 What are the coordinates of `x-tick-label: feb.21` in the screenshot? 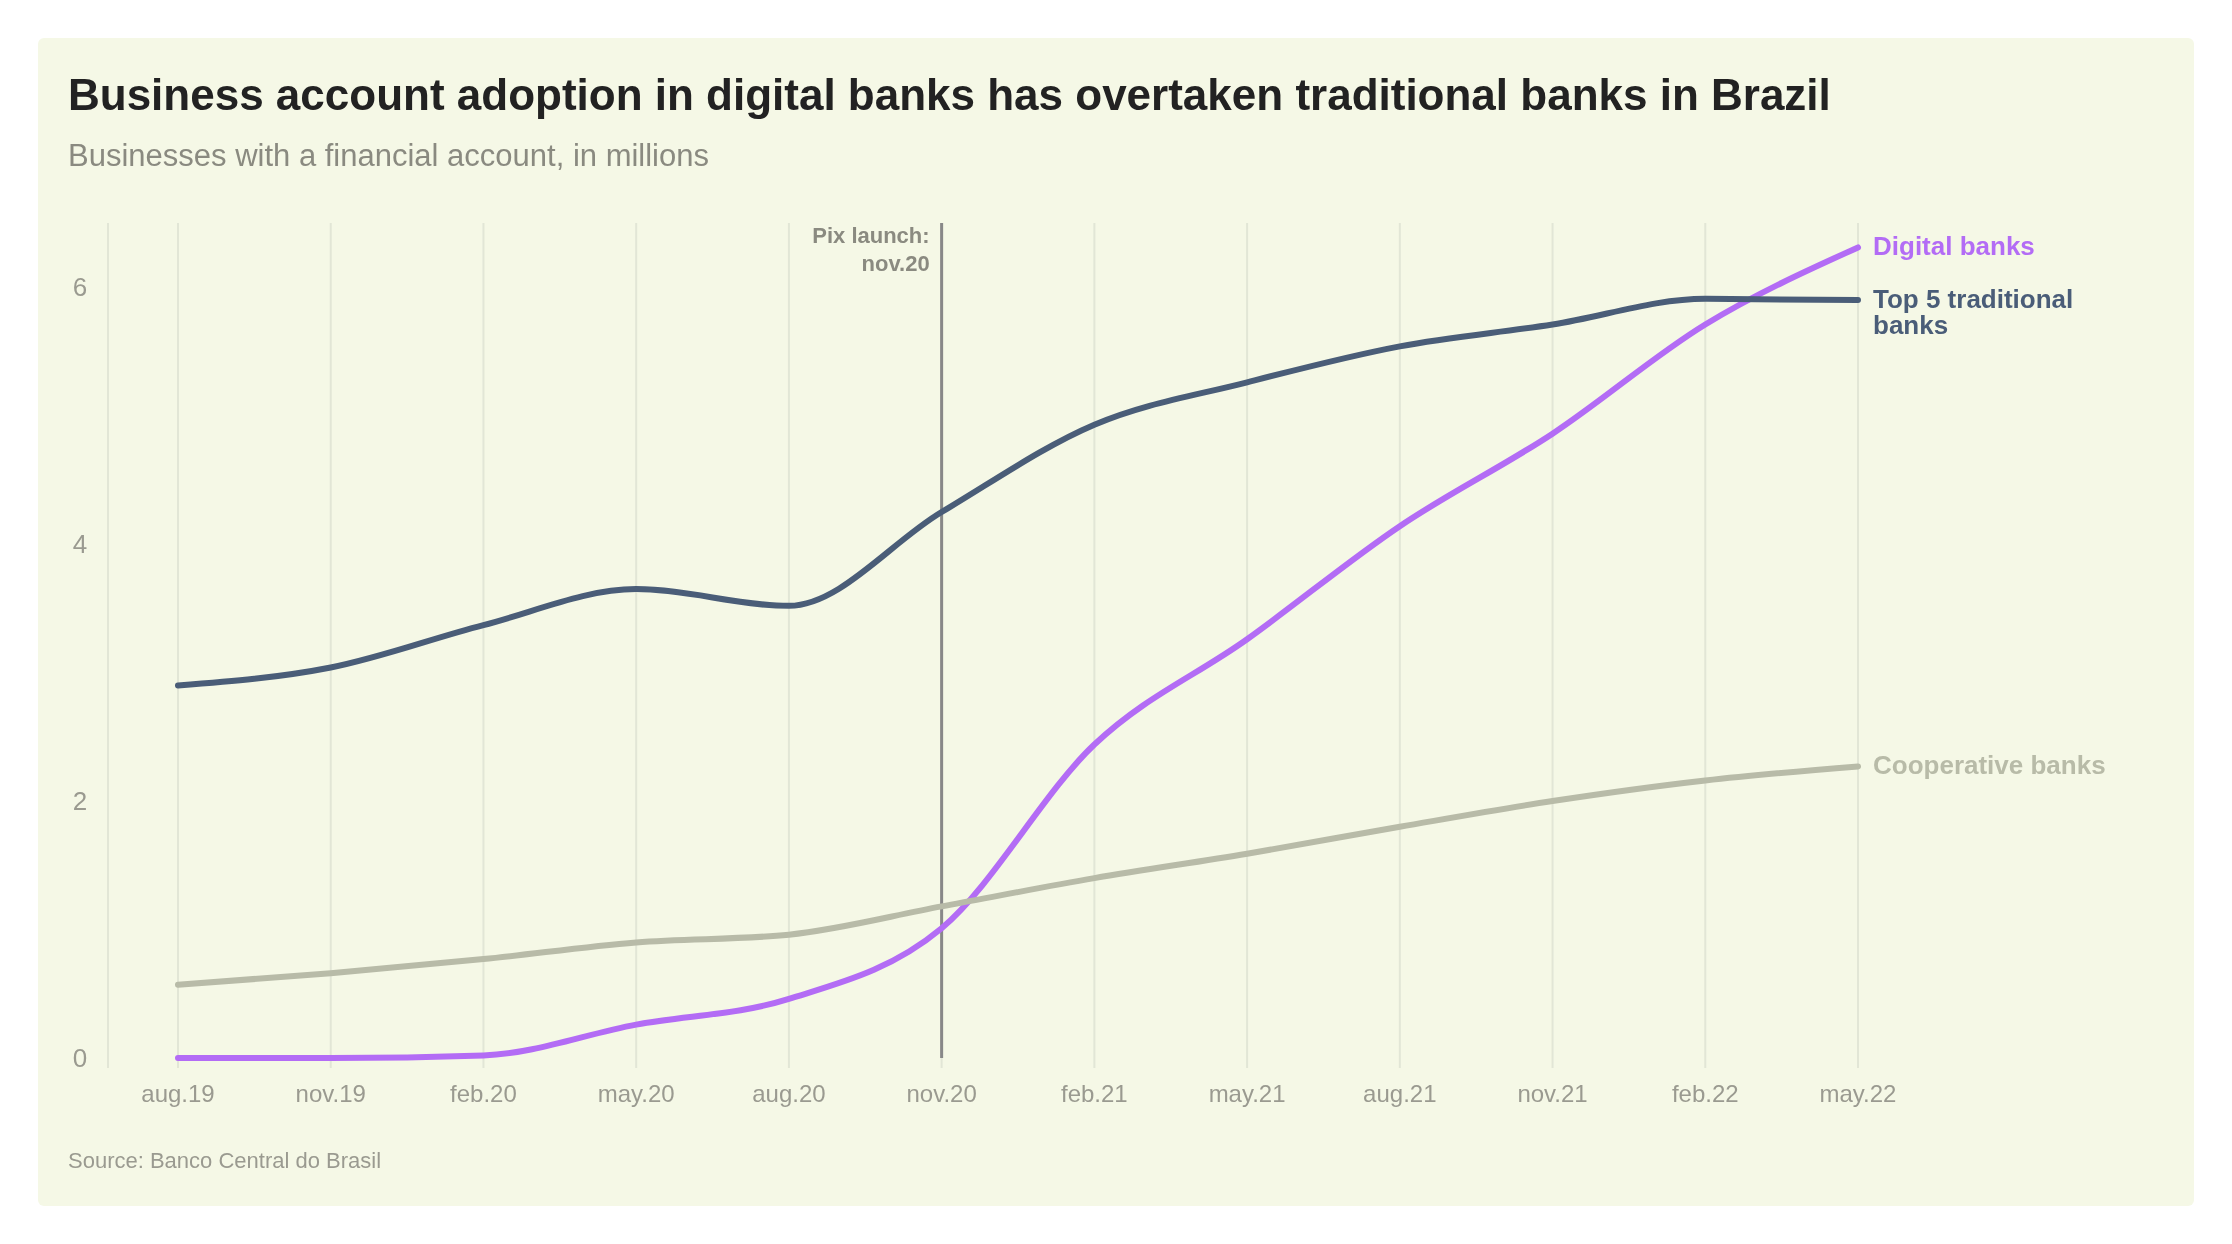 It's located at (1094, 1093).